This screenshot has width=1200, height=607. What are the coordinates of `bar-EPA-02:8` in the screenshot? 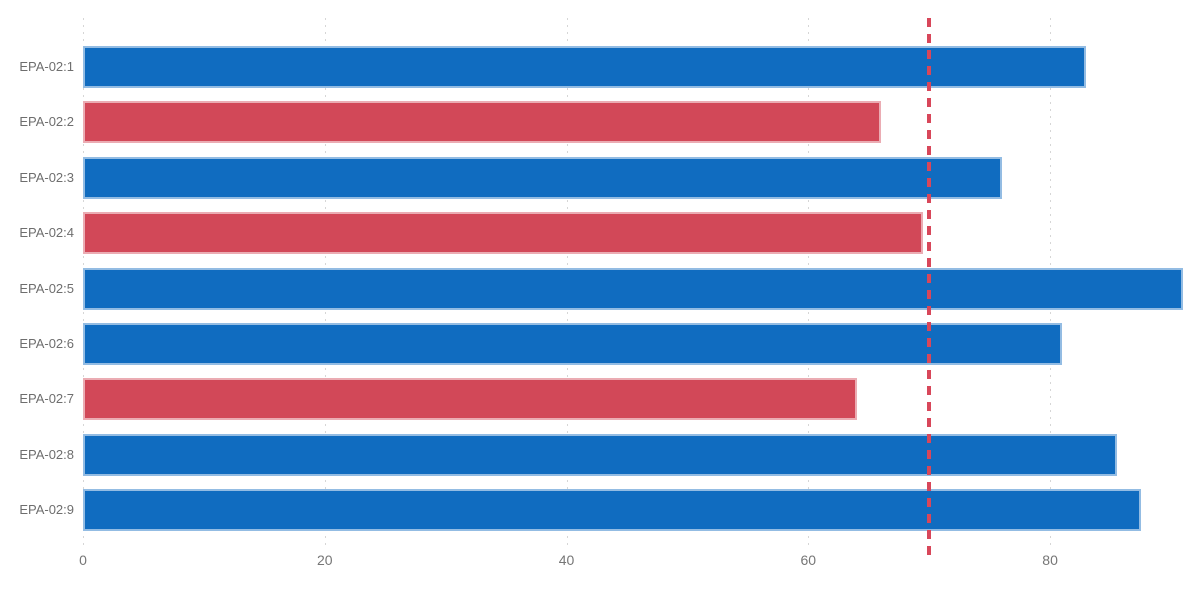 It's located at (600, 454).